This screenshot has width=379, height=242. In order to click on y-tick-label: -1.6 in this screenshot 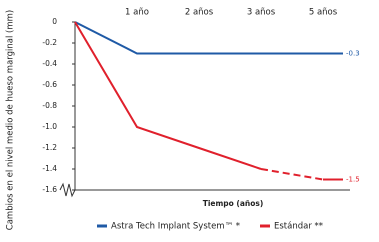, I will do `click(49, 189)`.